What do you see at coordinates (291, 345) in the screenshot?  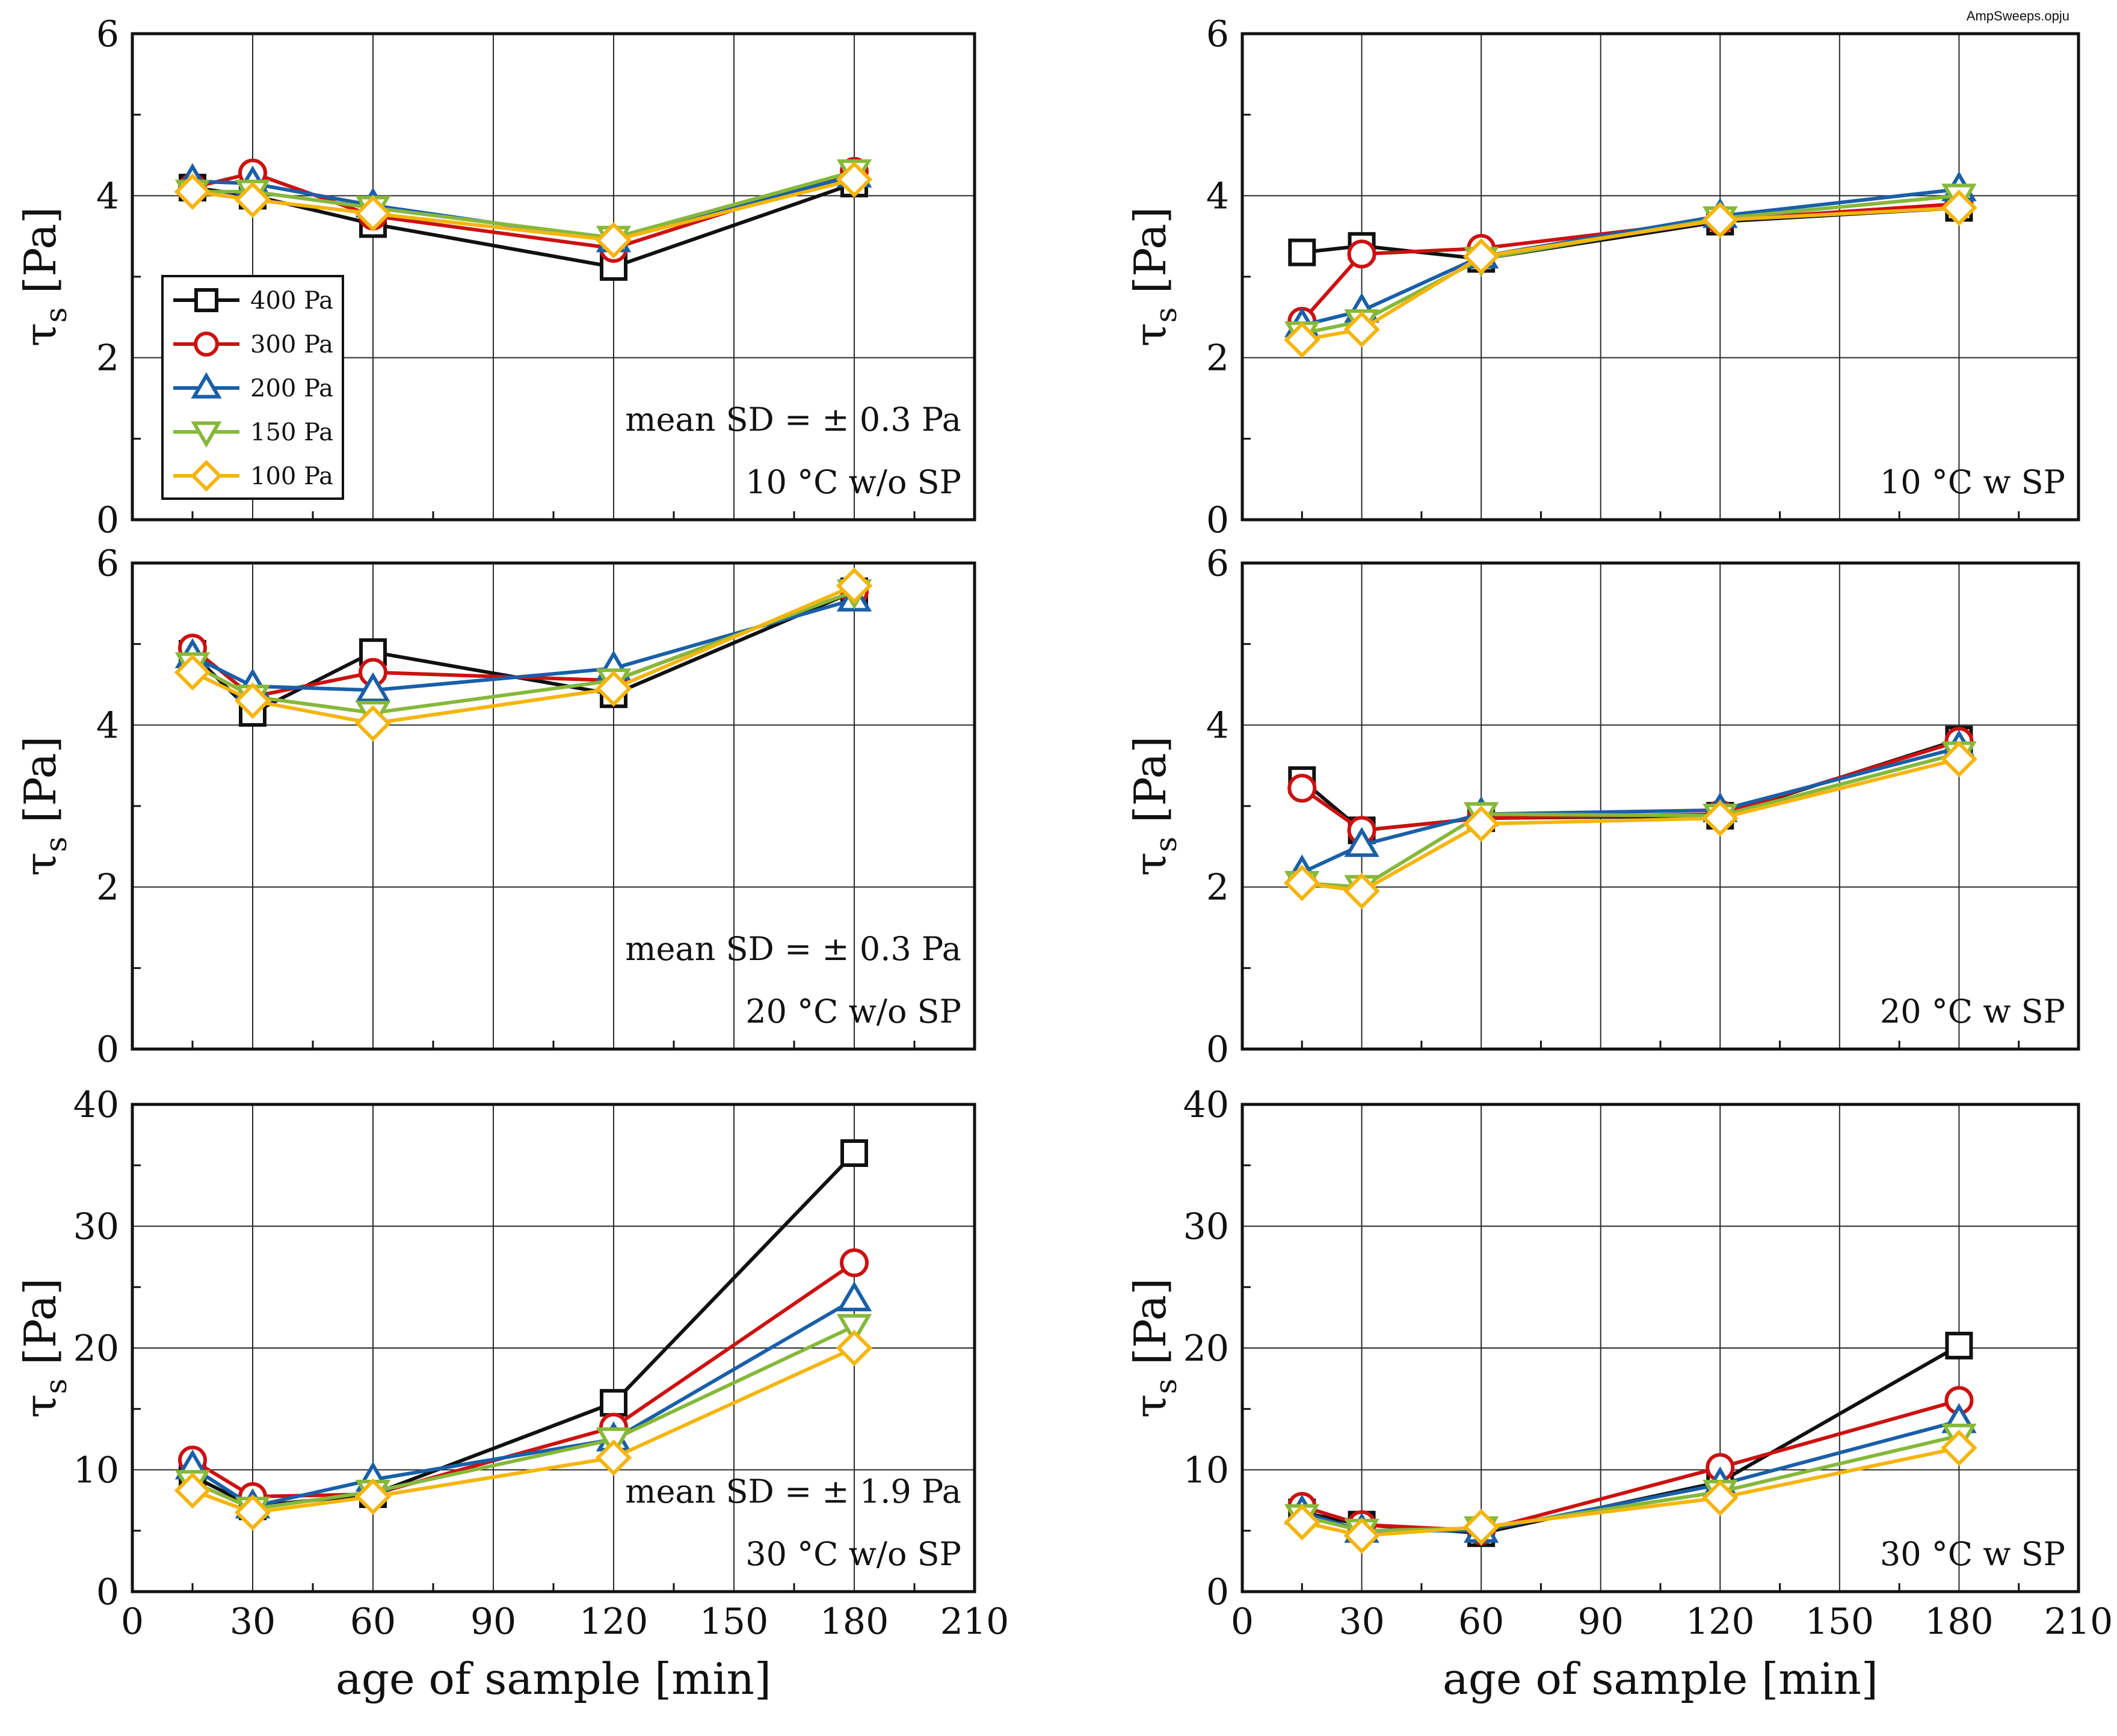 I see `legend-label: 300 Pa` at bounding box center [291, 345].